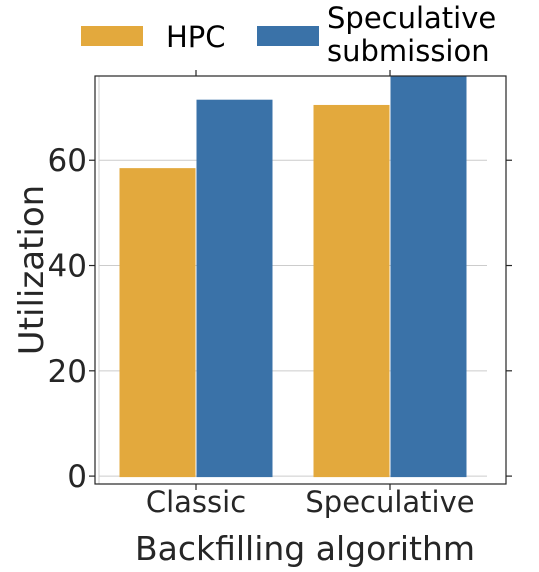 The image size is (539, 572). Describe the element at coordinates (408, 51) in the screenshot. I see `legend-label: submission` at that location.